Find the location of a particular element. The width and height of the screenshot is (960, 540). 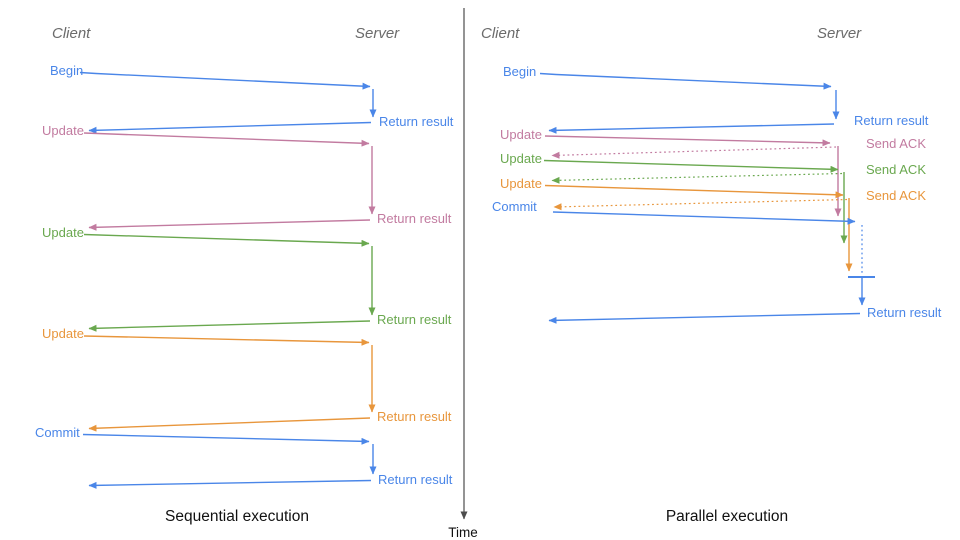

seq-client-header: Client is located at coordinates (71, 33).